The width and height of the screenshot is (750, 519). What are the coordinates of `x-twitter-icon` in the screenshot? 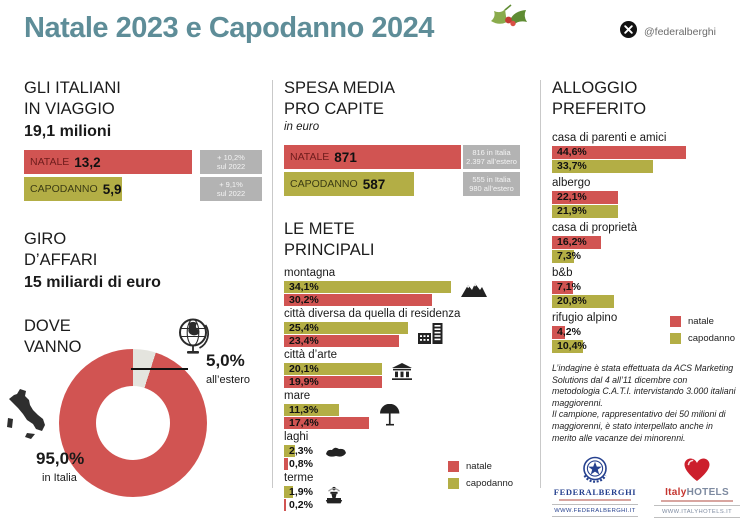 It's located at (628, 32).